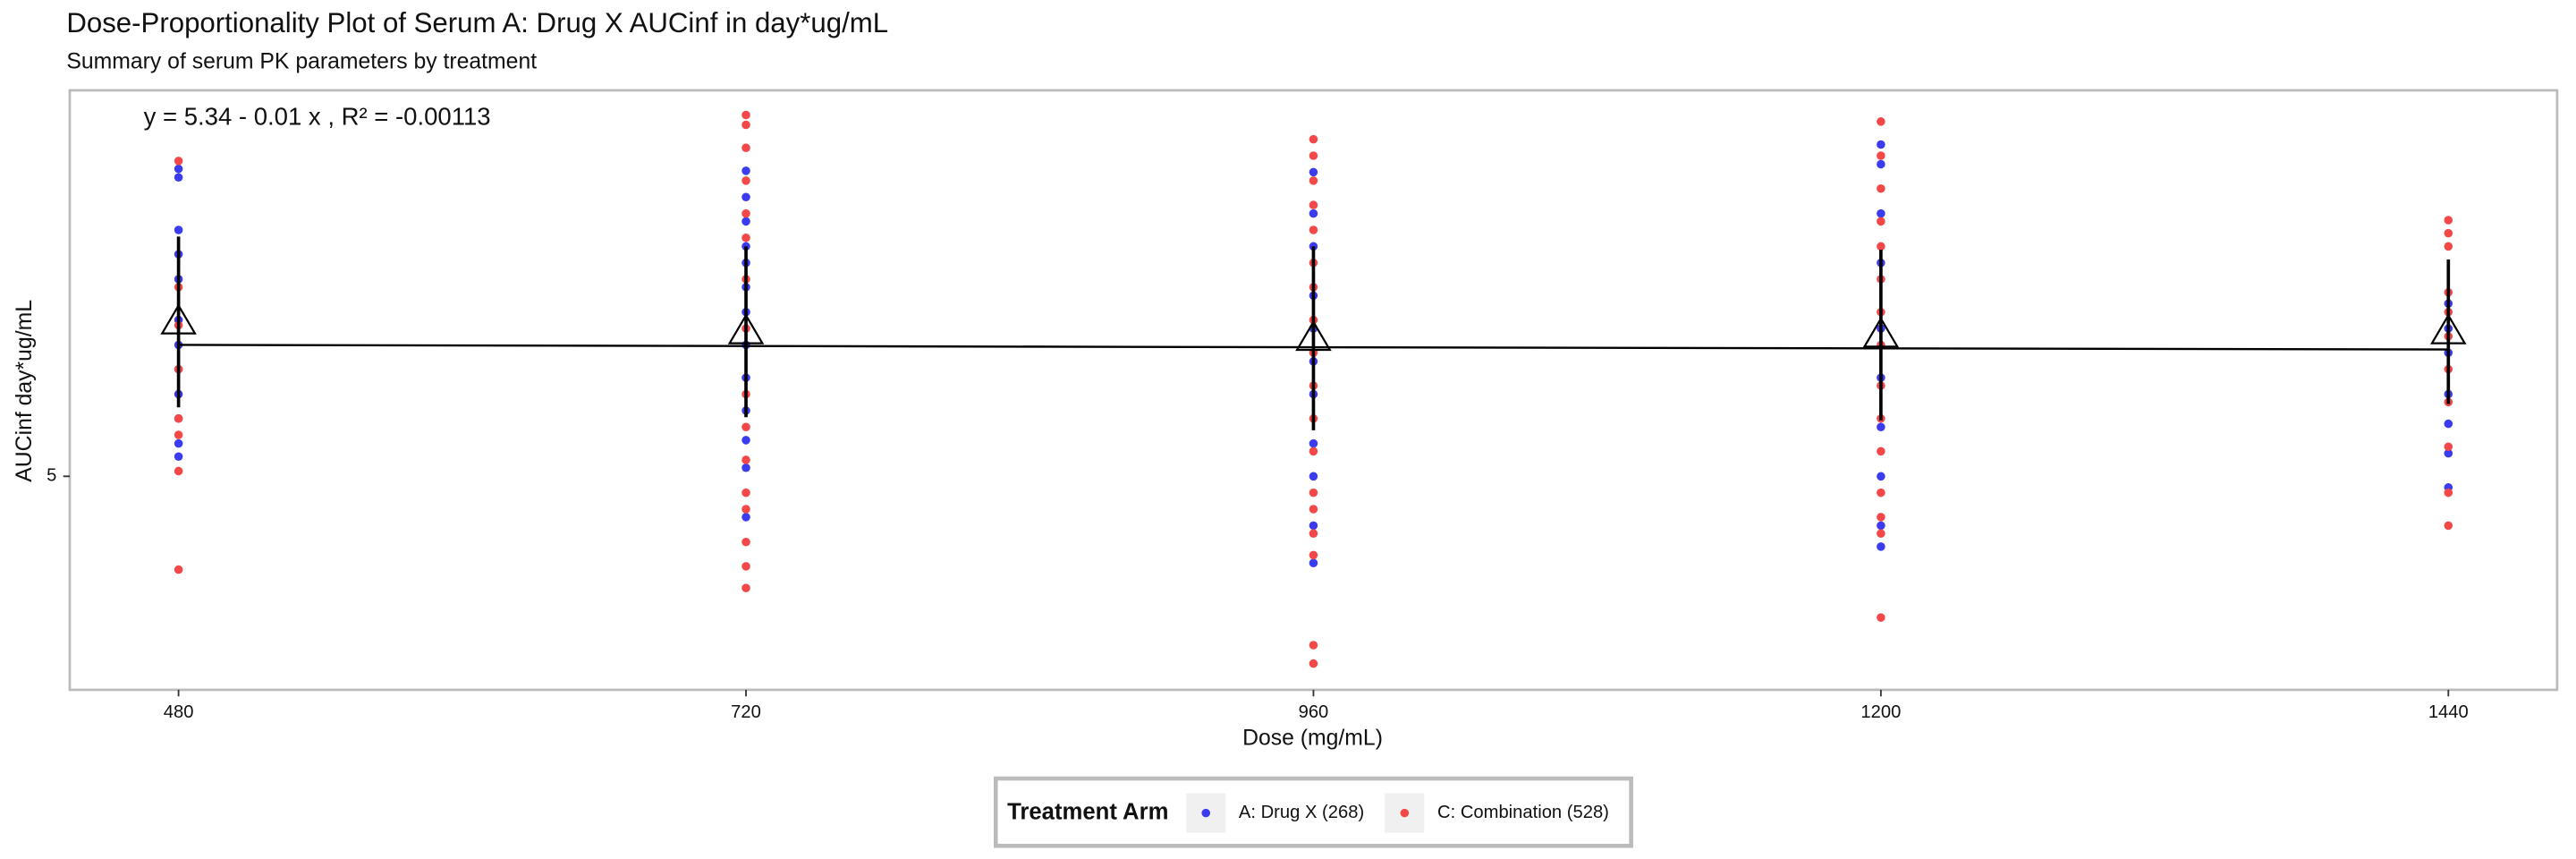  Describe the element at coordinates (1087, 811) in the screenshot. I see `legend-title: Treatment Arm` at that location.